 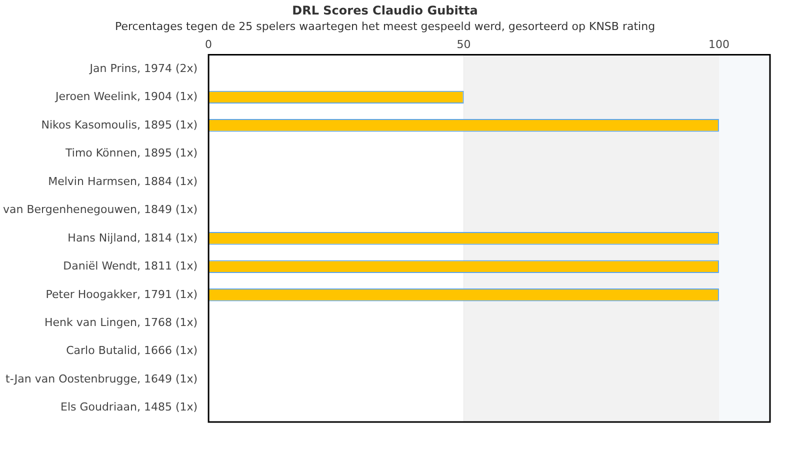 I want to click on y-tick-label: t-Jan van Oostenbrugge, 1649 (1x), so click(x=102, y=379).